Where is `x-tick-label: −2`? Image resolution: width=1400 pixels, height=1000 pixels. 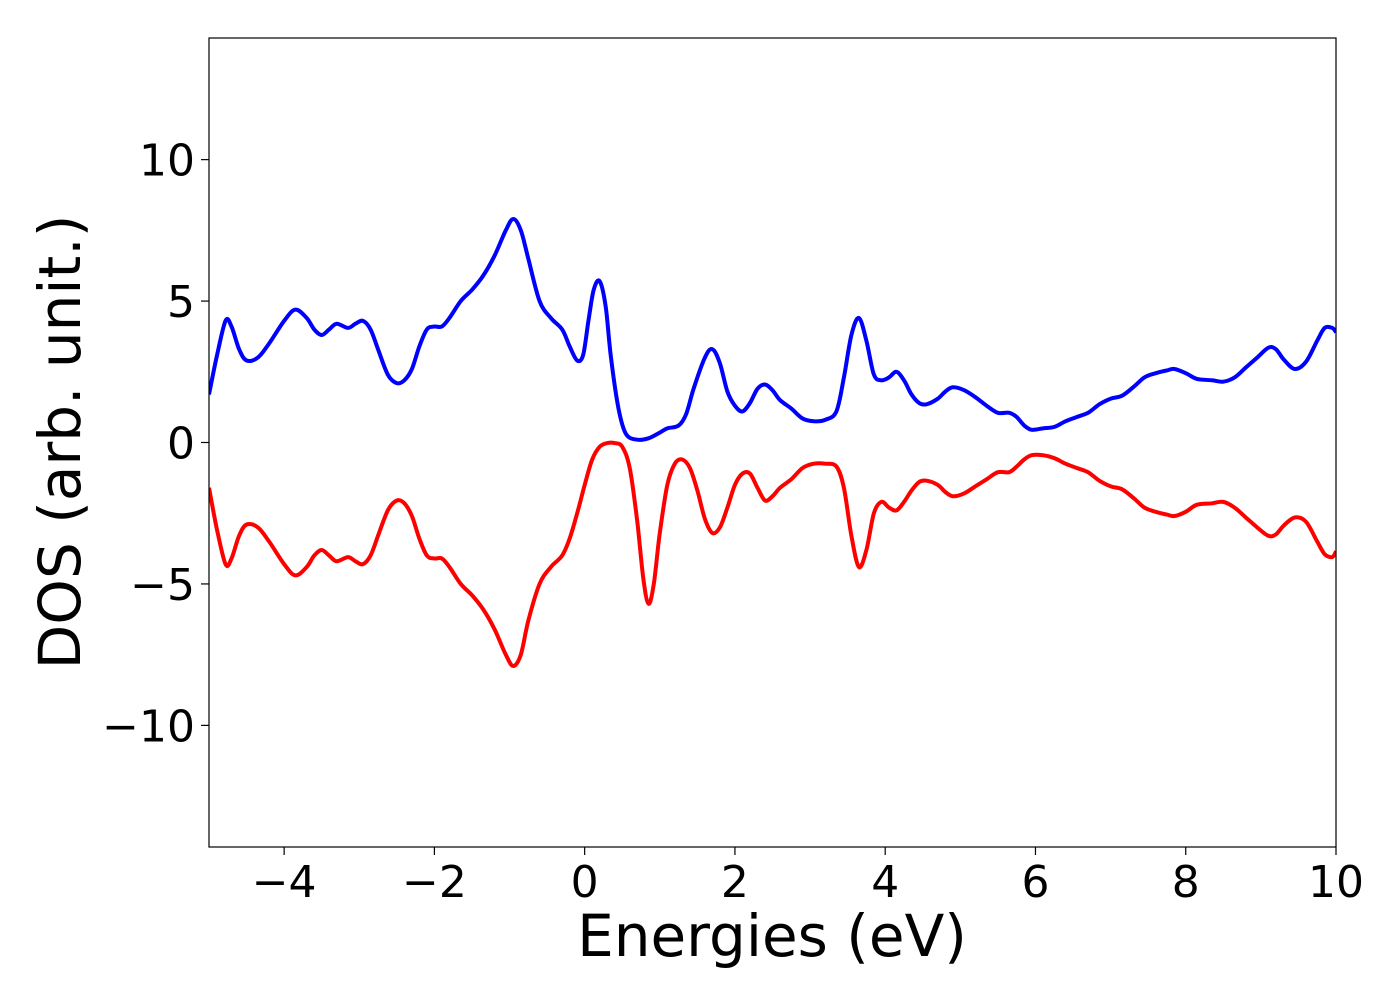
x-tick-label: −2 is located at coordinates (434, 882).